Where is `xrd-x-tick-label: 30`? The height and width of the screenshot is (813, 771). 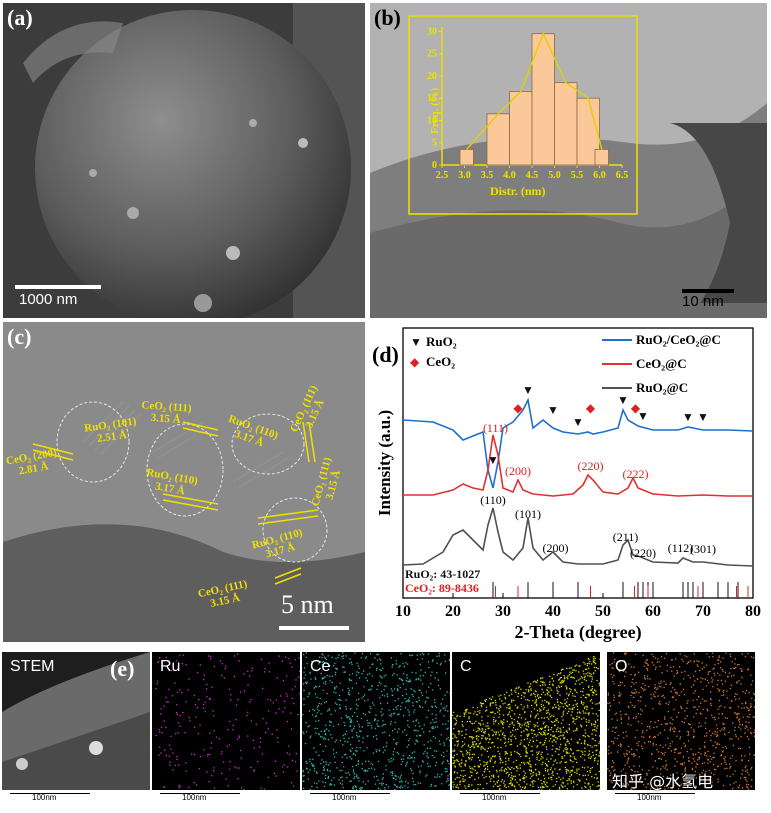 xrd-x-tick-label: 30 is located at coordinates (503, 611).